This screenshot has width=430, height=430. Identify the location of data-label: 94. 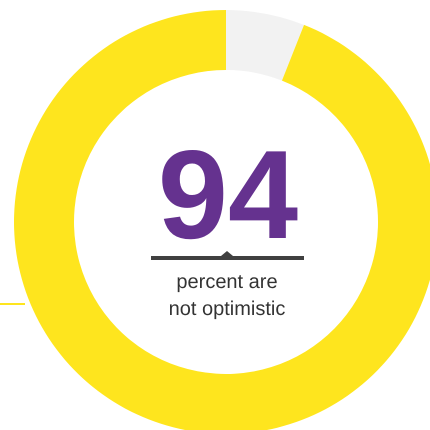
(228, 194).